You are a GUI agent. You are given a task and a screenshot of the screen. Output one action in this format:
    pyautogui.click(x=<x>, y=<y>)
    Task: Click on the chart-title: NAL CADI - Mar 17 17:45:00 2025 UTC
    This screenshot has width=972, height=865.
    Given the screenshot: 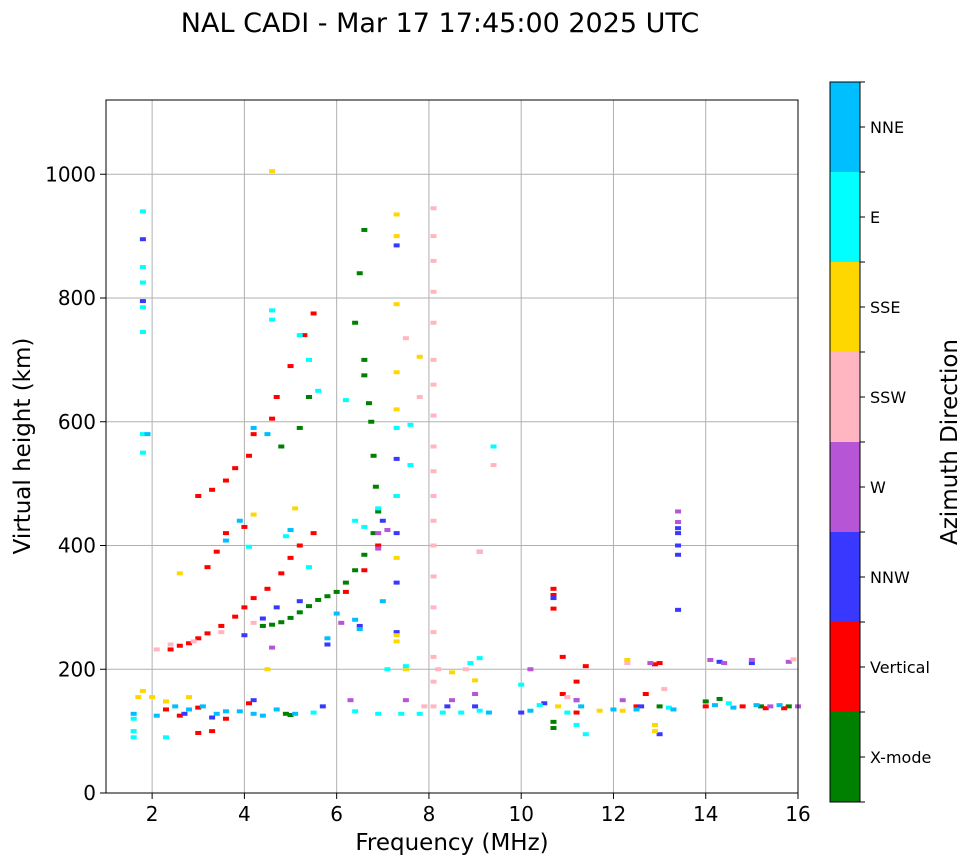 What is the action you would take?
    pyautogui.click(x=440, y=23)
    